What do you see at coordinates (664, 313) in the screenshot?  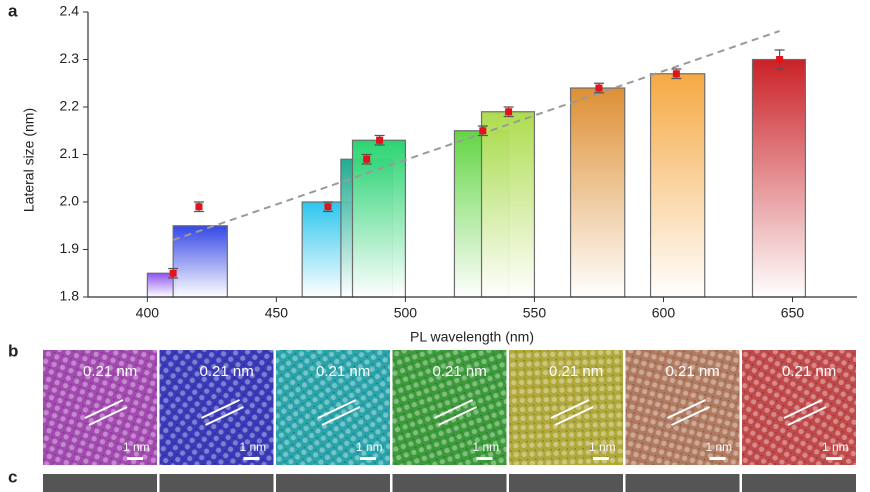 I see `x-tick-label: 600` at bounding box center [664, 313].